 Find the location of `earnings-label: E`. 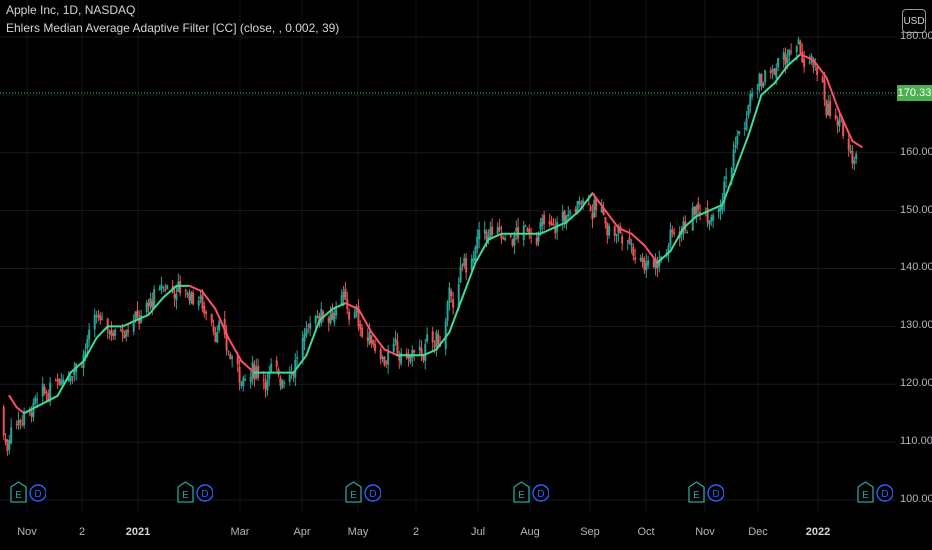

earnings-label: E is located at coordinates (865, 495).